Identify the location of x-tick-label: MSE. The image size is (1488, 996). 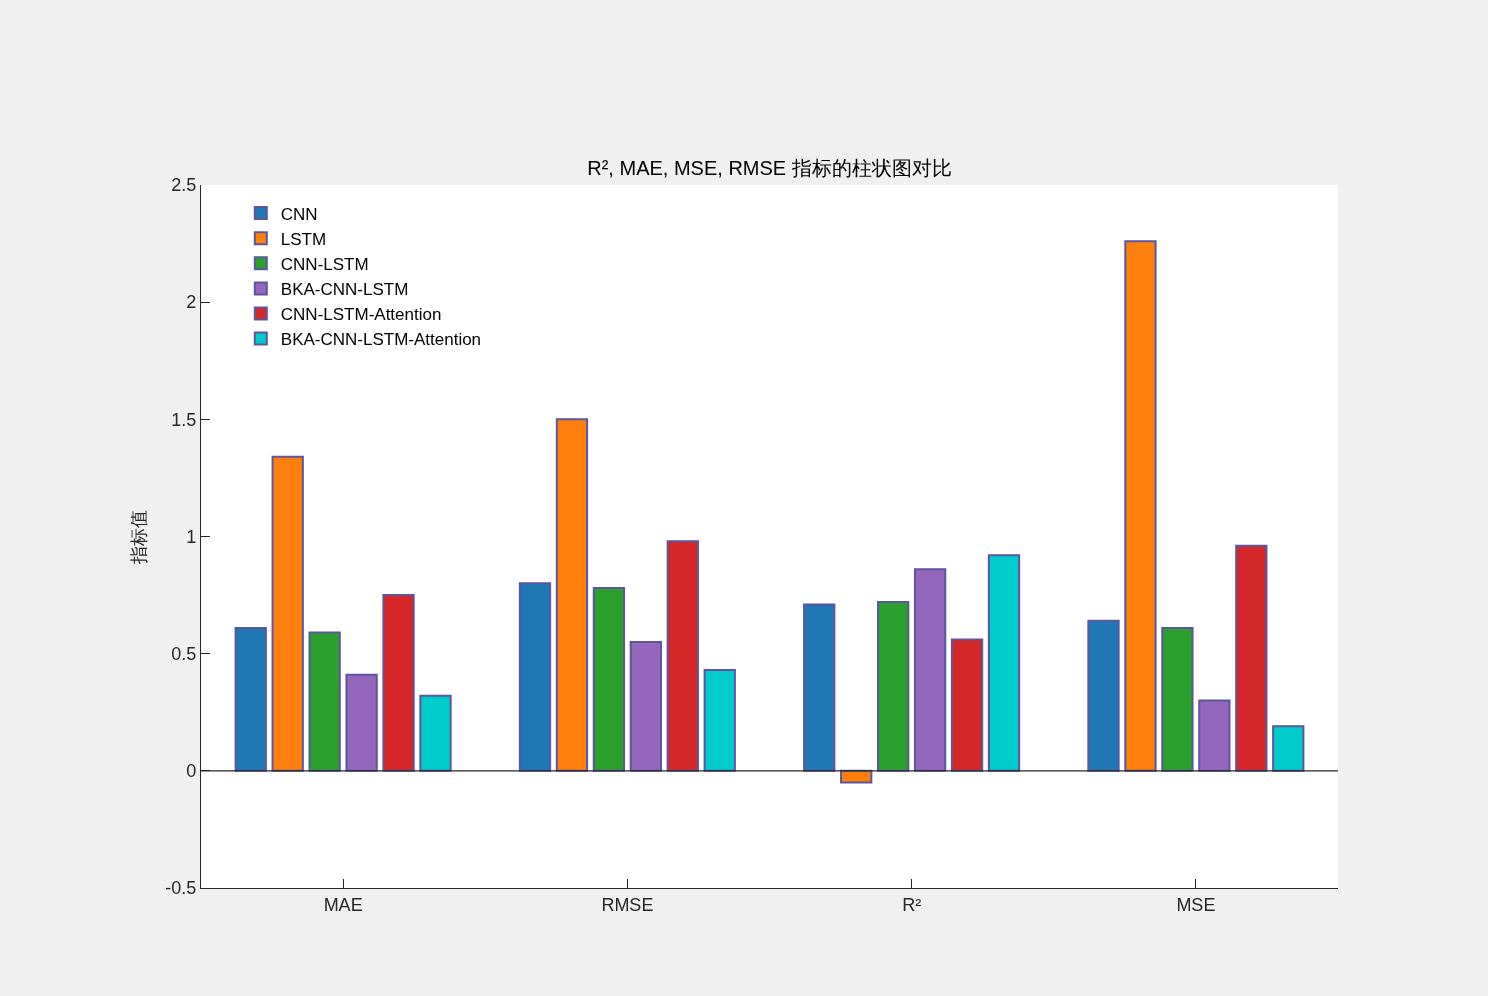
(1196, 904).